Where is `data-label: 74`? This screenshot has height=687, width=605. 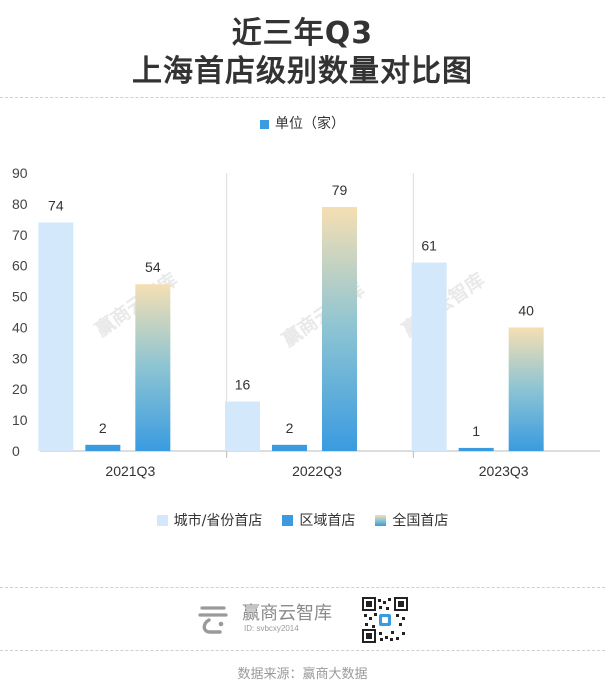 data-label: 74 is located at coordinates (56, 205).